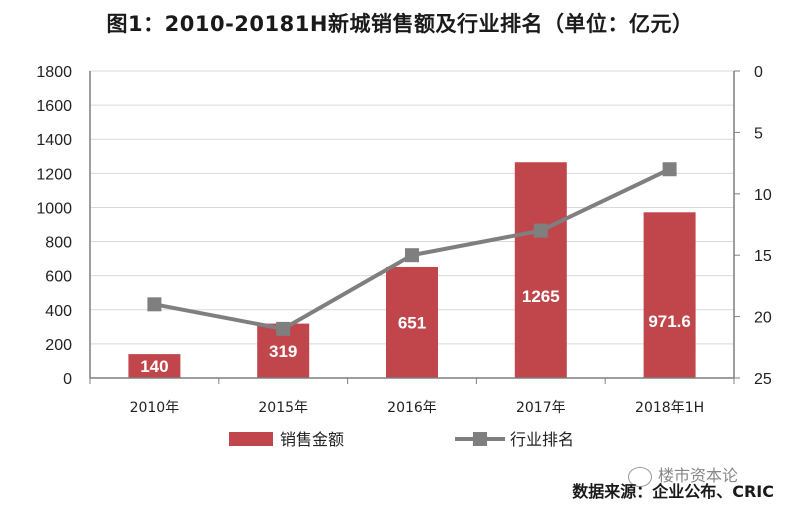 The image size is (800, 506). What do you see at coordinates (669, 408) in the screenshot?
I see `x-tick-label: 2018年1H` at bounding box center [669, 408].